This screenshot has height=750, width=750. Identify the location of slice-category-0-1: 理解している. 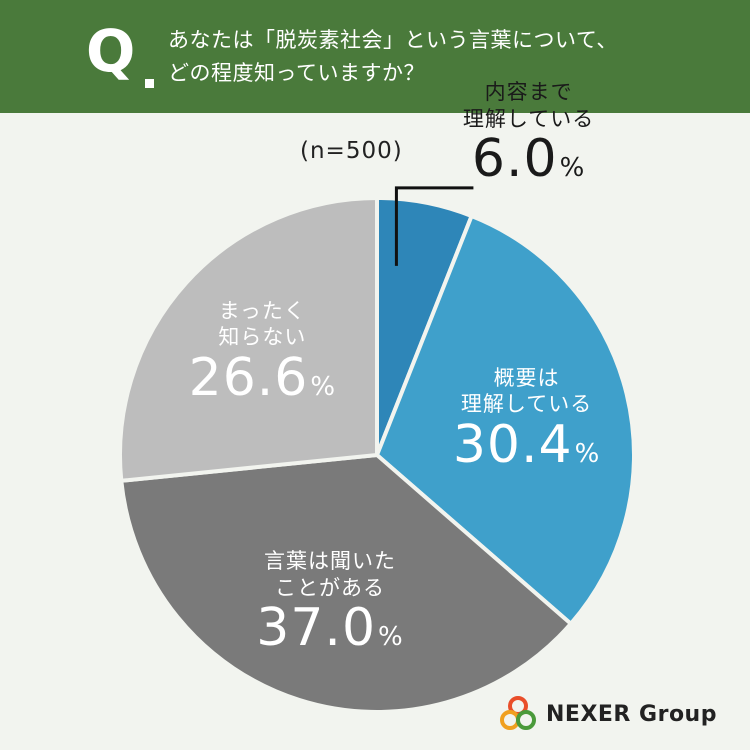
(528, 118).